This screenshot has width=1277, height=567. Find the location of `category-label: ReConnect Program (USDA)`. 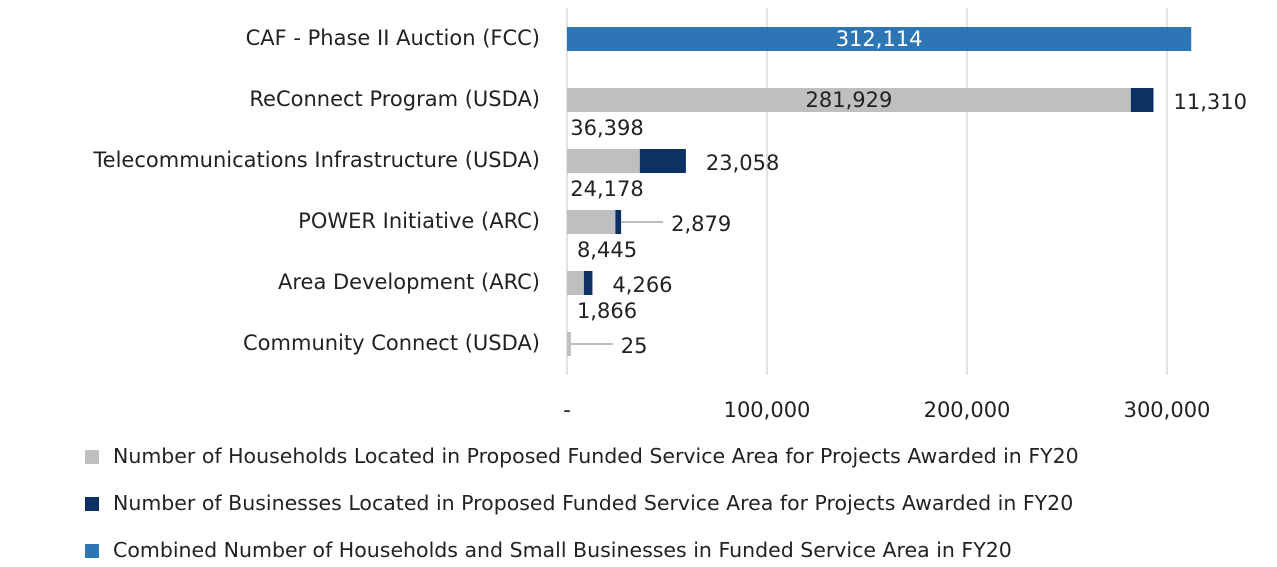

category-label: ReConnect Program (USDA) is located at coordinates (394, 99).